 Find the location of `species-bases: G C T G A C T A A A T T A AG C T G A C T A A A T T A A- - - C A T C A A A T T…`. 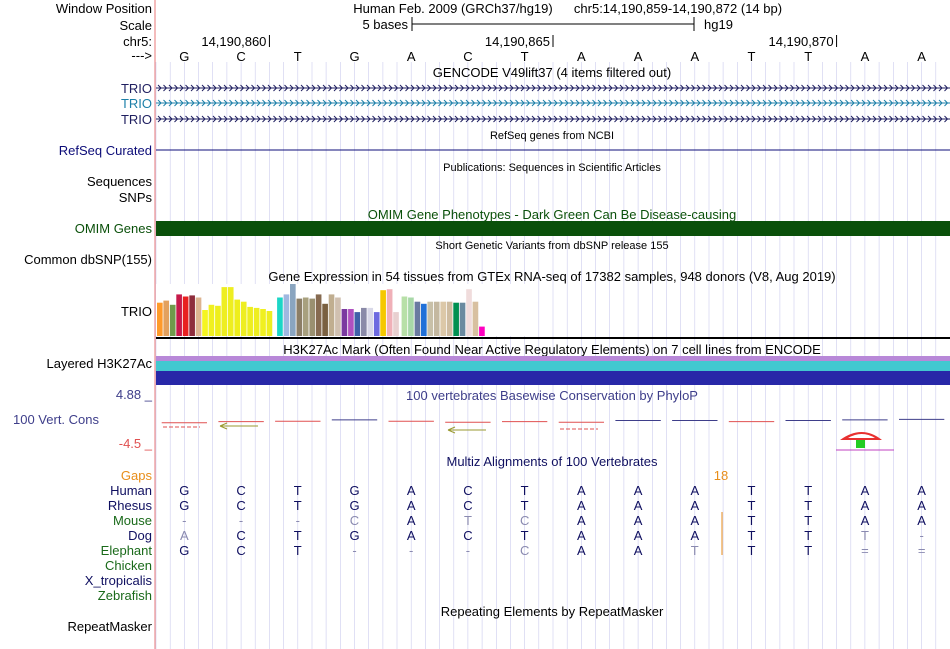

species-bases: G C T G A C T A A A T T A AG C T G A C T A A A T T A A- - - C A T C A A A T T… is located at coordinates (552, 520).